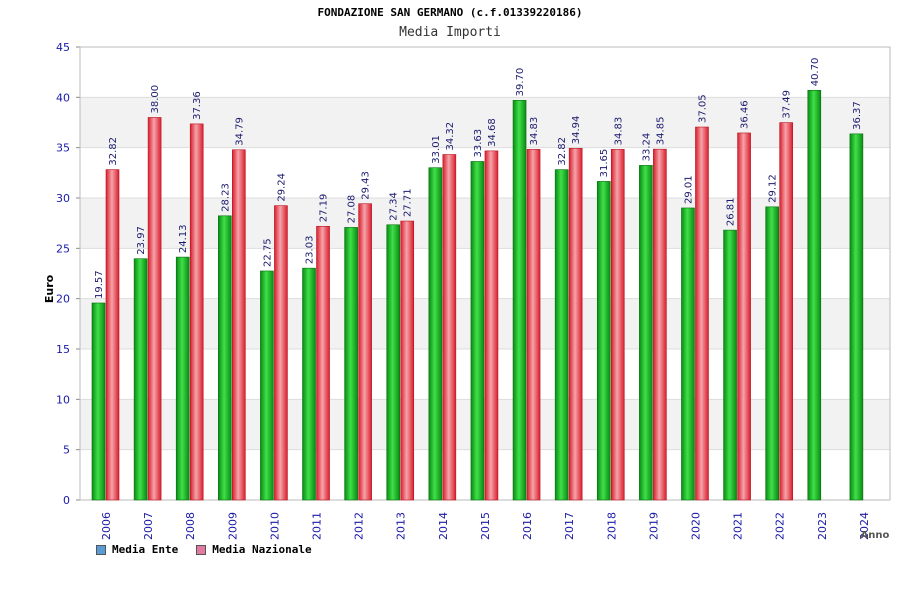 This screenshot has width=900, height=600. I want to click on data-label: 28.23, so click(225, 197).